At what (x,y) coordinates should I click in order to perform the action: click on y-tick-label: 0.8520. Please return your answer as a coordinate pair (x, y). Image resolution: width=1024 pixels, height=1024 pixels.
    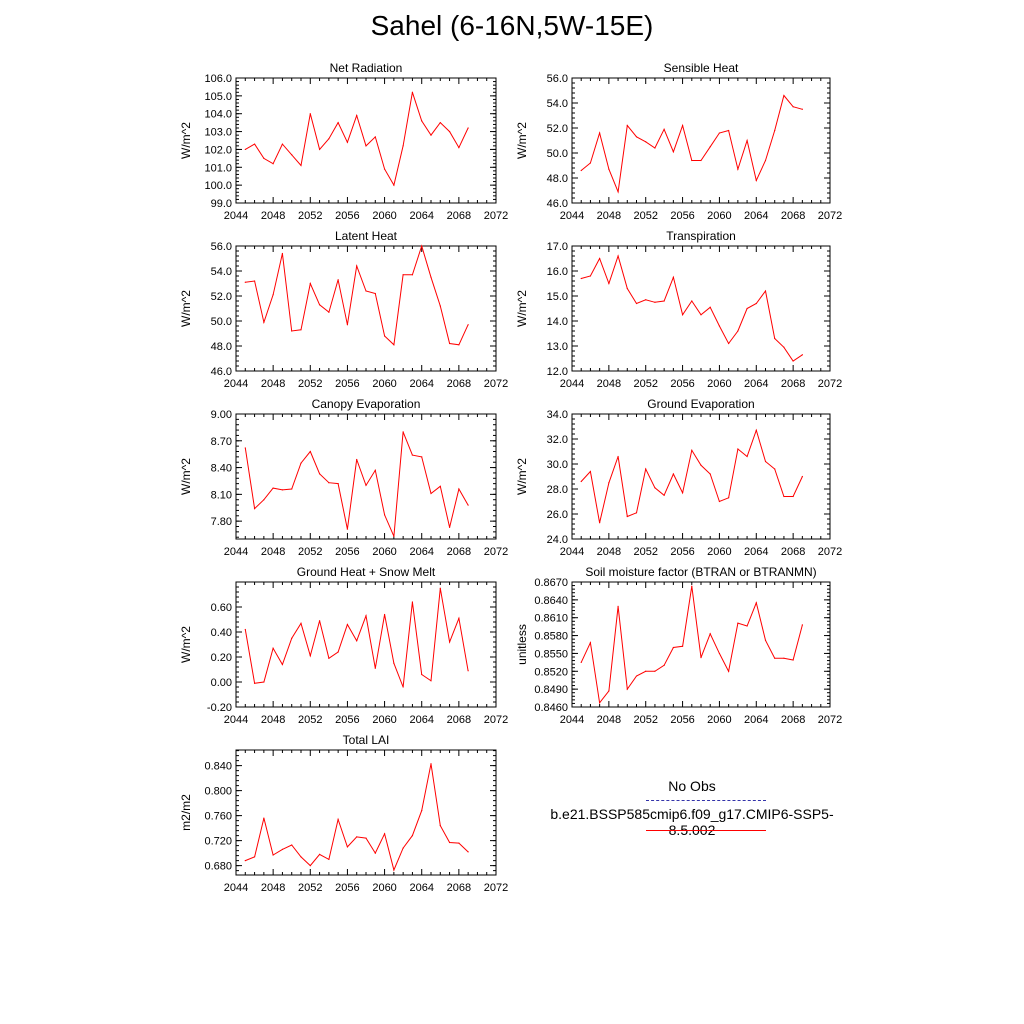
    Looking at the image, I should click on (551, 672).